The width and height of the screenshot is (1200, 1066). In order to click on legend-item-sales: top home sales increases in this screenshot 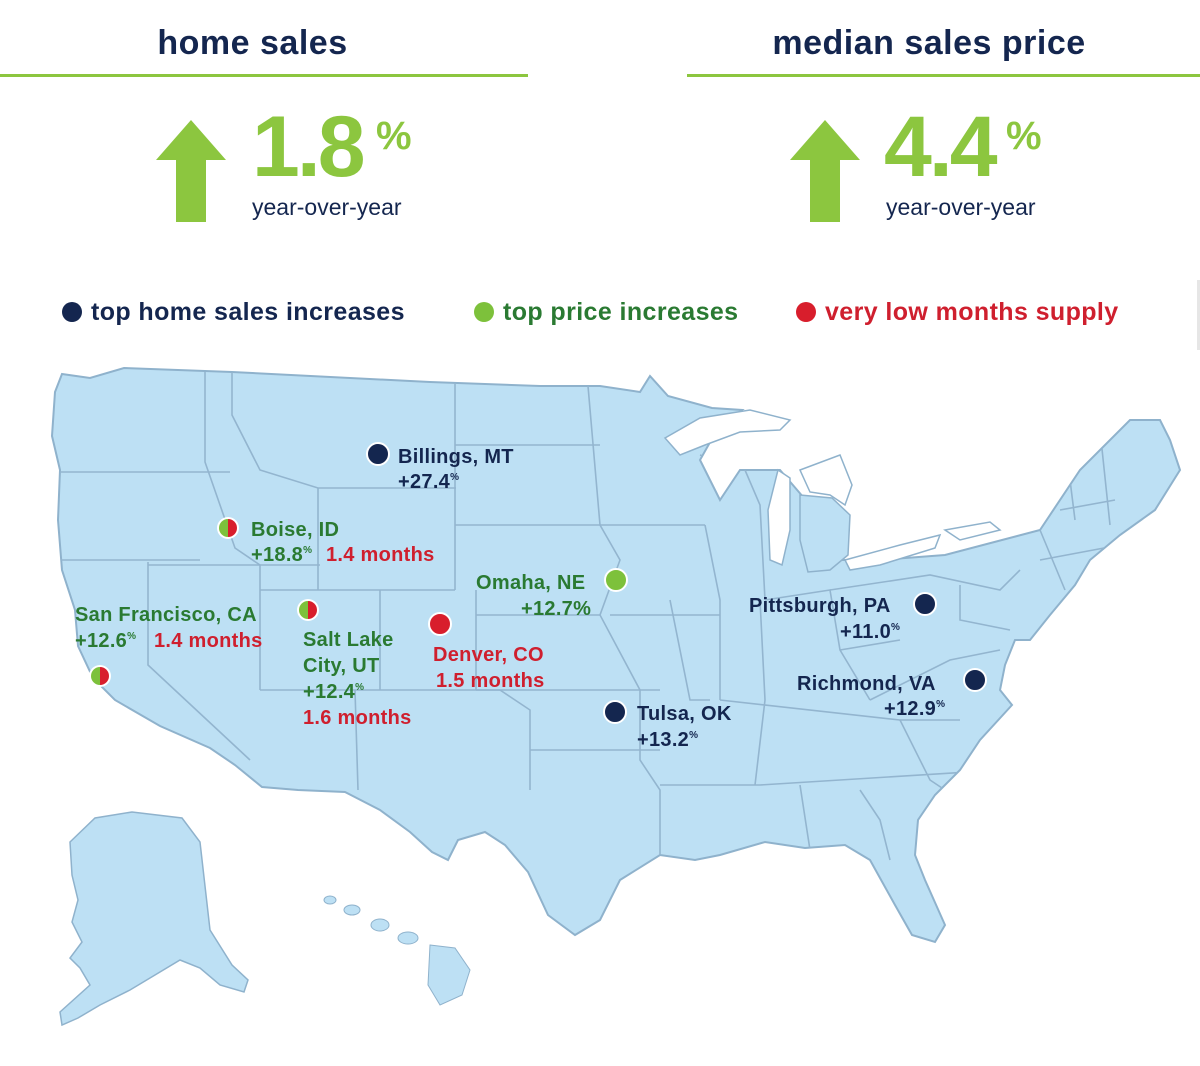, I will do `click(233, 312)`.